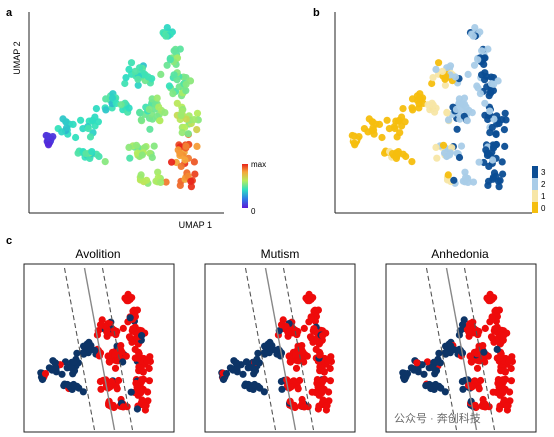 The width and height of the screenshot is (554, 437). I want to click on ylabel-a: UMAP 2, so click(17, 57).